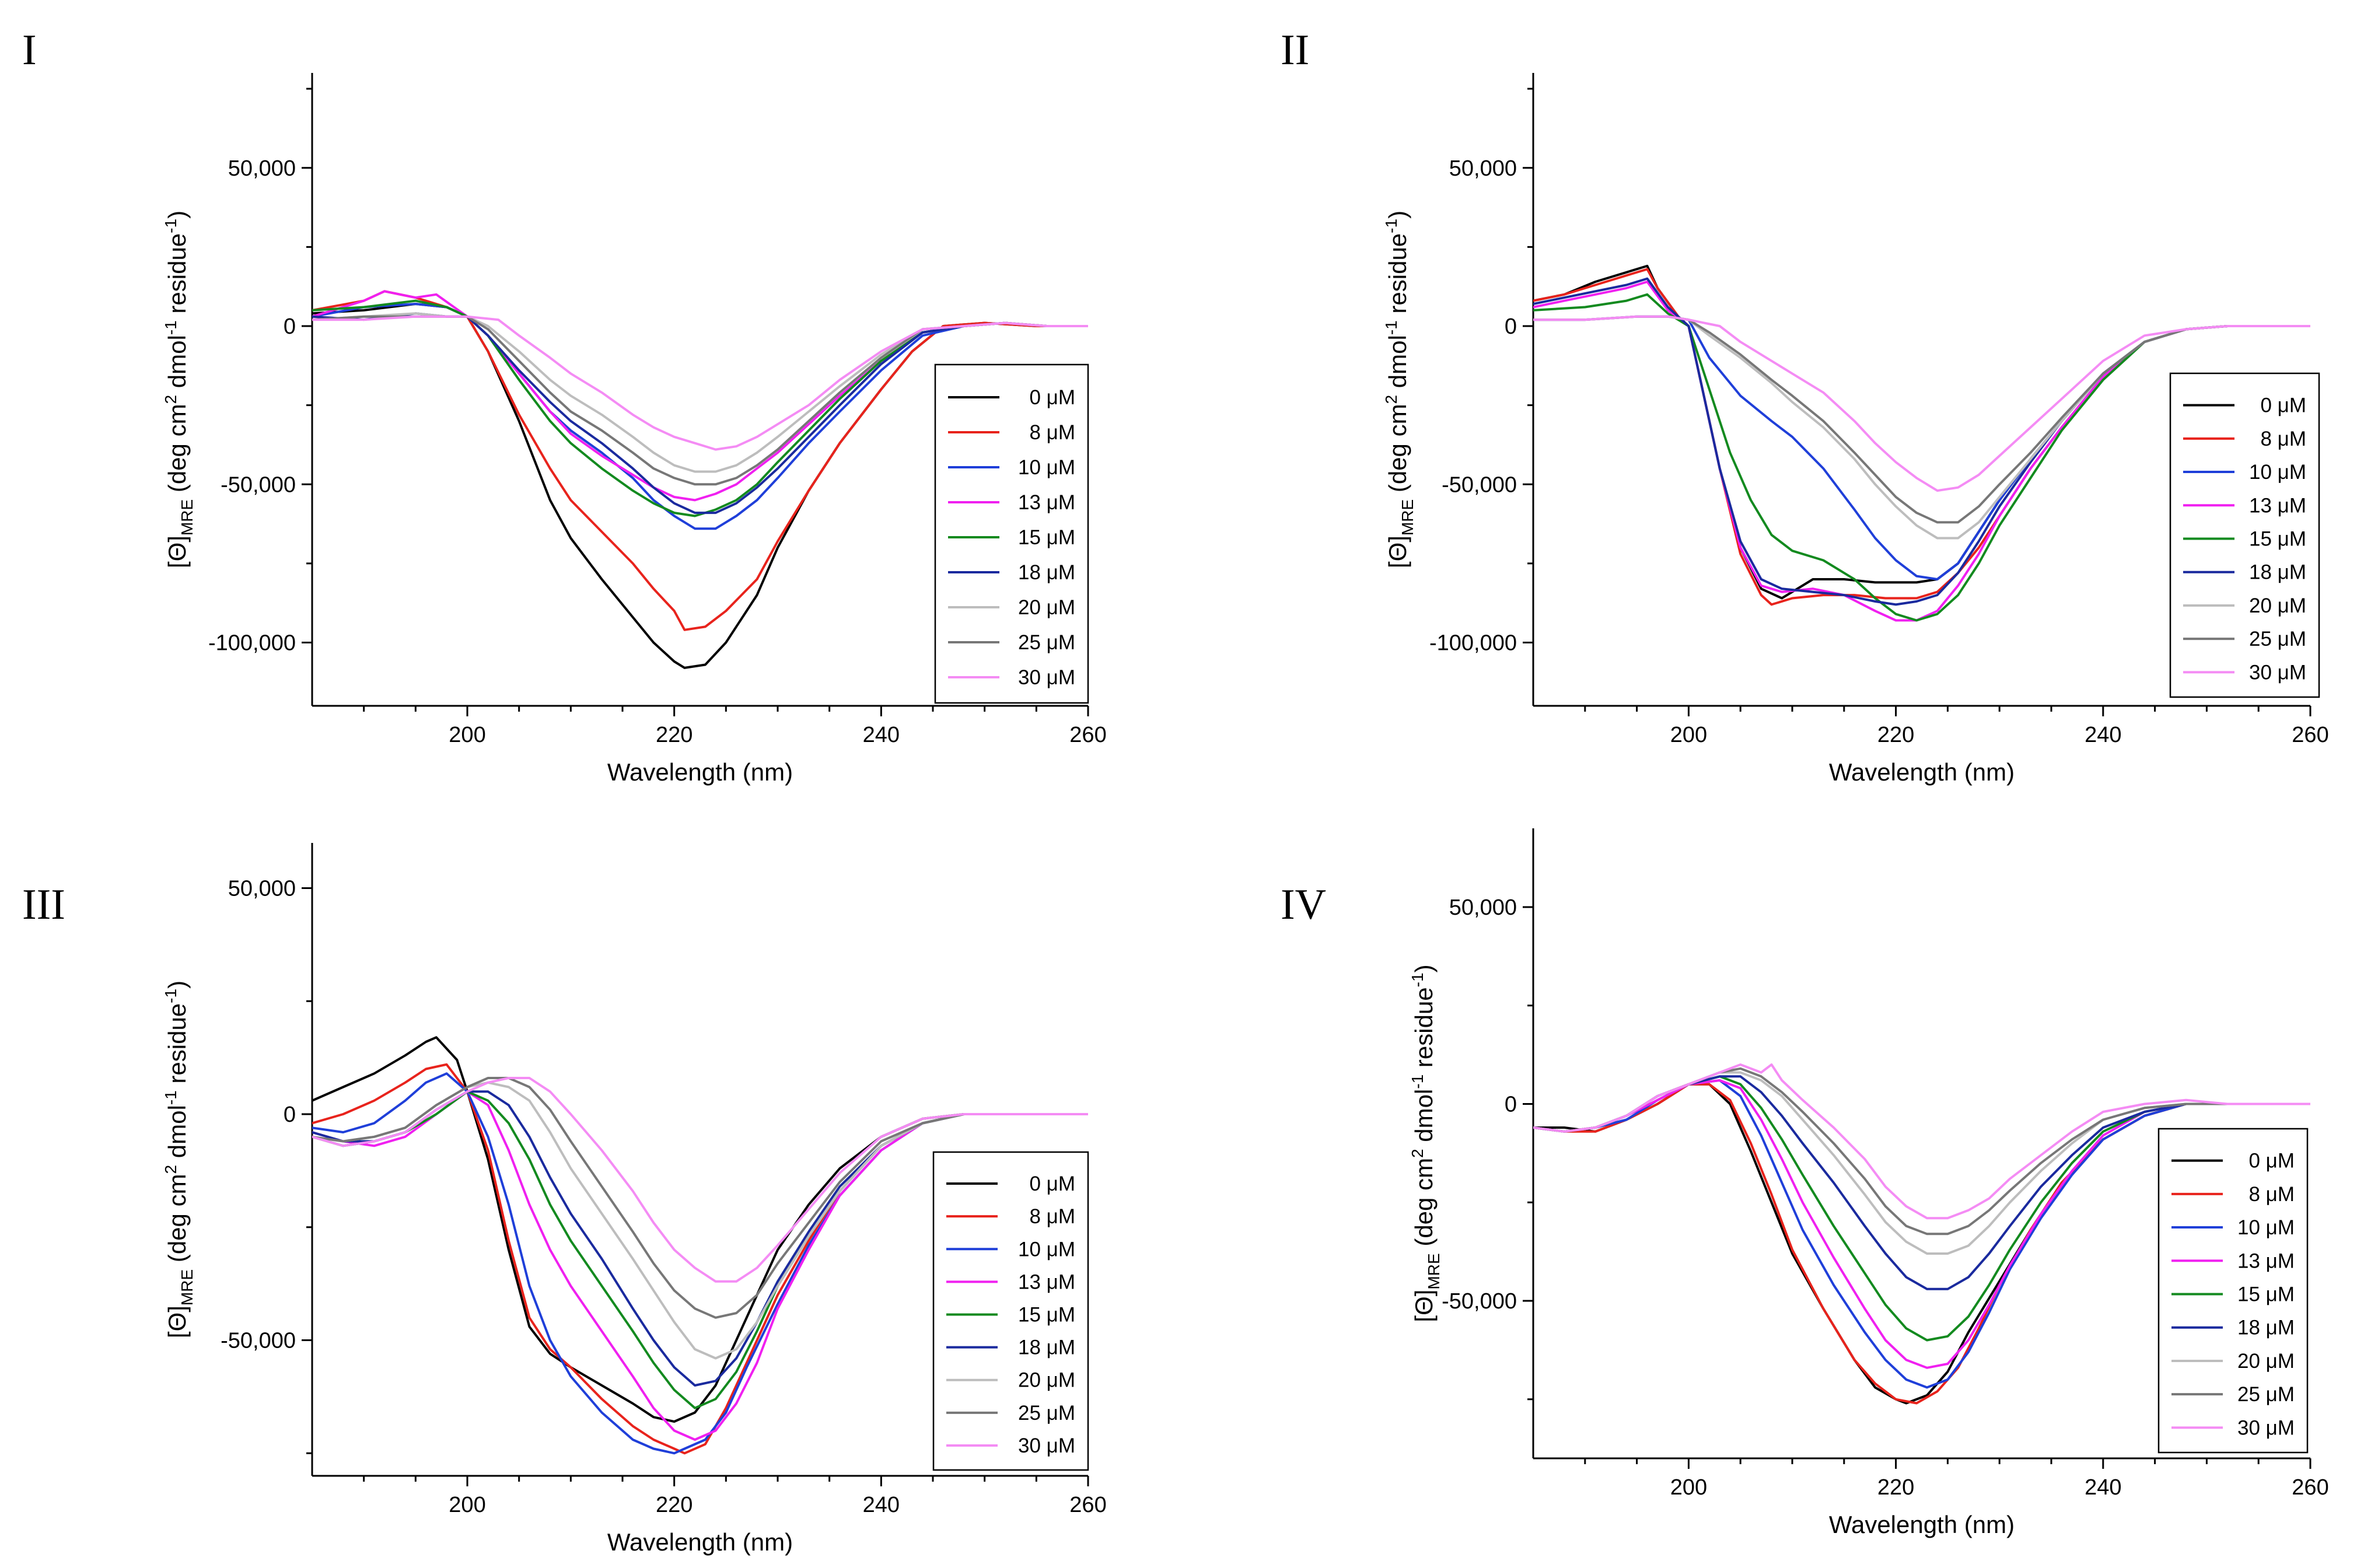 The width and height of the screenshot is (2357, 1568). Describe the element at coordinates (29, 50) in the screenshot. I see `panel-label: I` at that location.